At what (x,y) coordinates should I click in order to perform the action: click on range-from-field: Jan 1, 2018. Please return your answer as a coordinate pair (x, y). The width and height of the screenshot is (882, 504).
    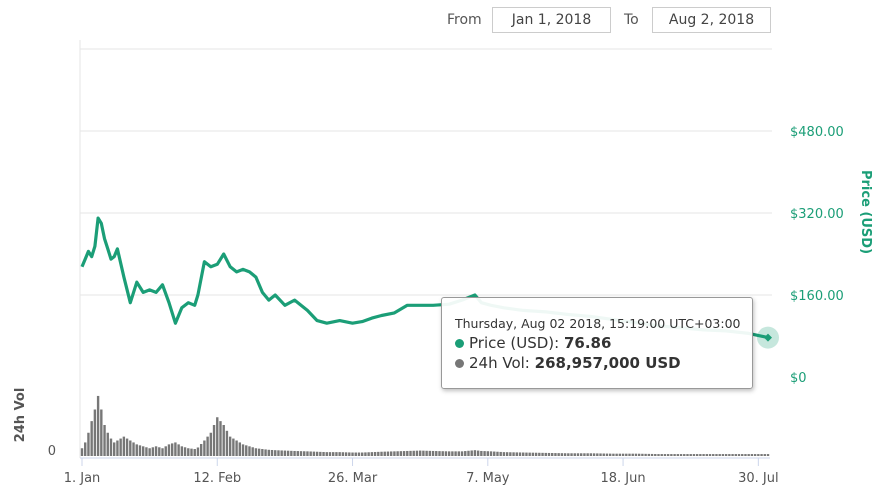
    Looking at the image, I should click on (551, 20).